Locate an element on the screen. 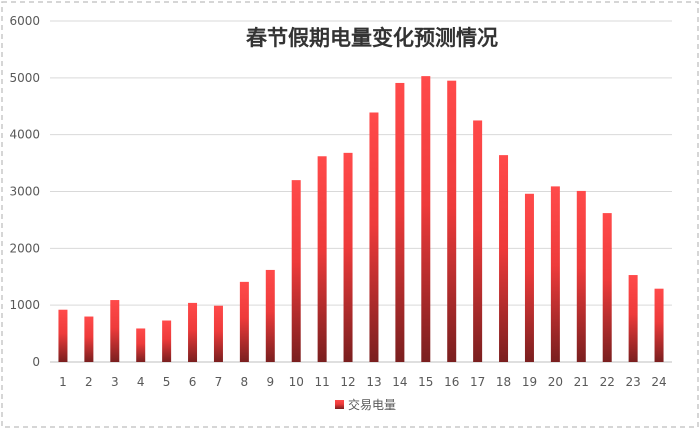 The image size is (700, 429). x-tick-label: 24 is located at coordinates (658, 382).